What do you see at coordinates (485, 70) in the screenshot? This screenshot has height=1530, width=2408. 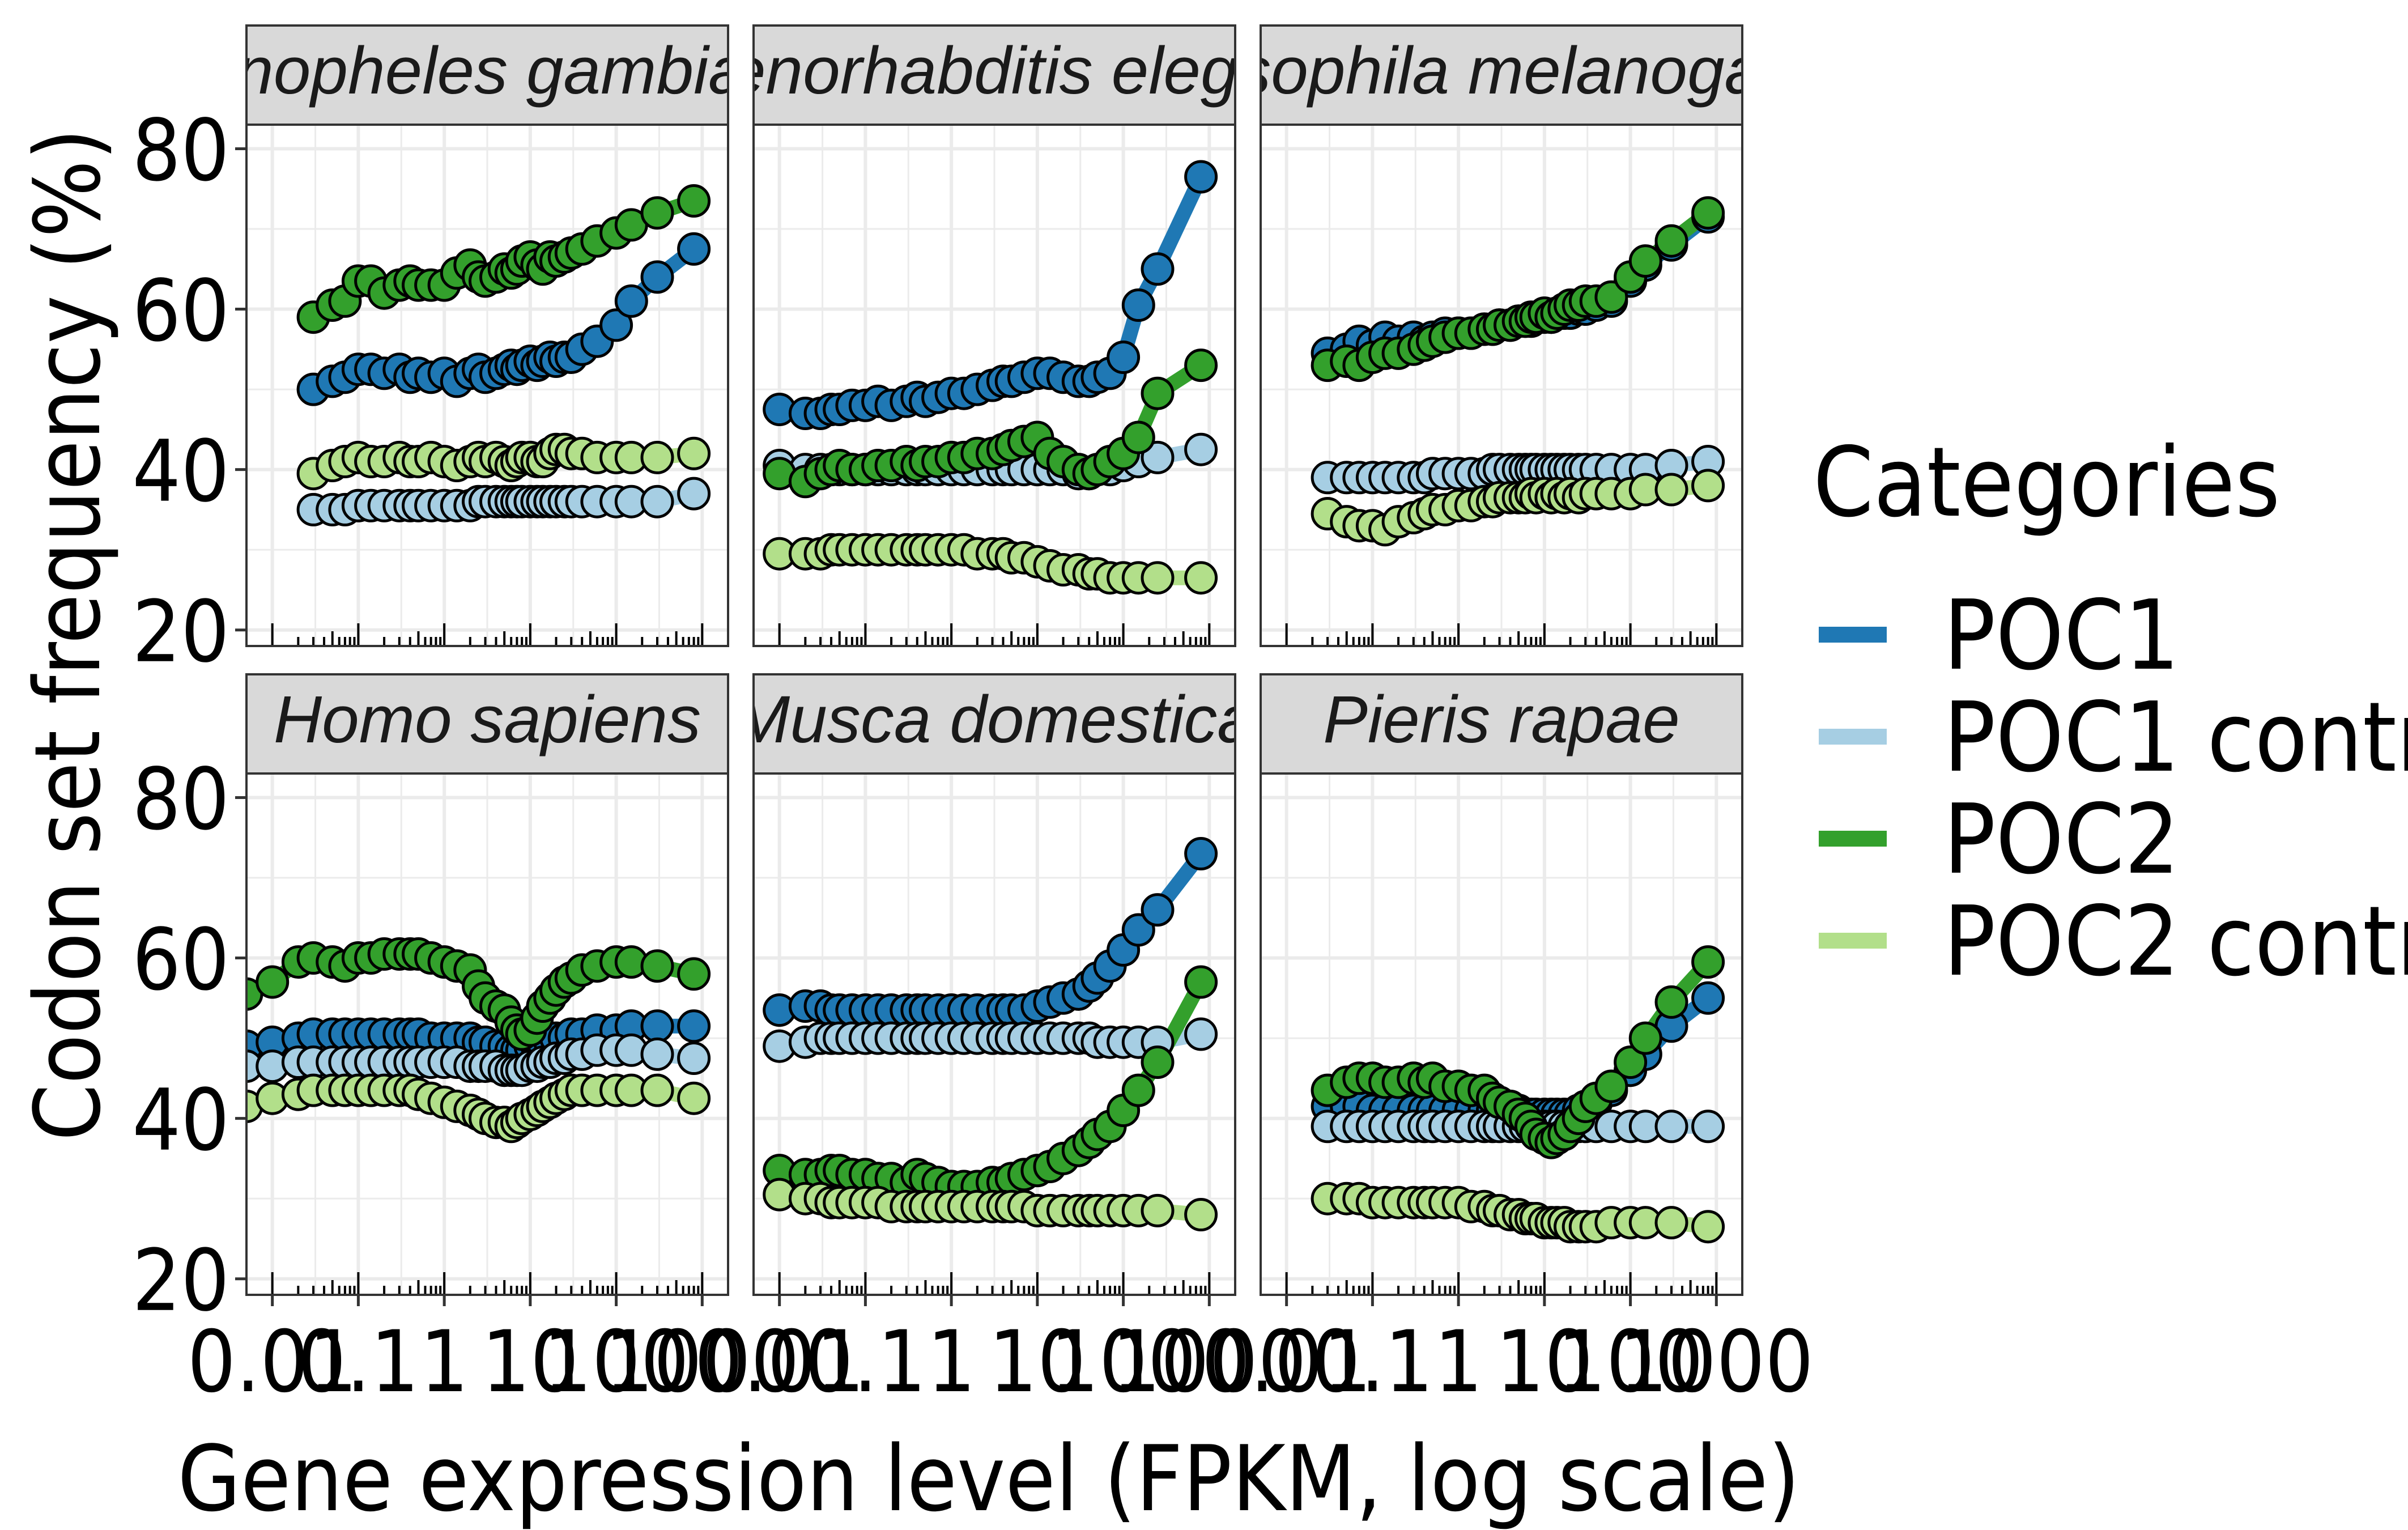 I see `strip-title: Anopheles gambiae` at bounding box center [485, 70].